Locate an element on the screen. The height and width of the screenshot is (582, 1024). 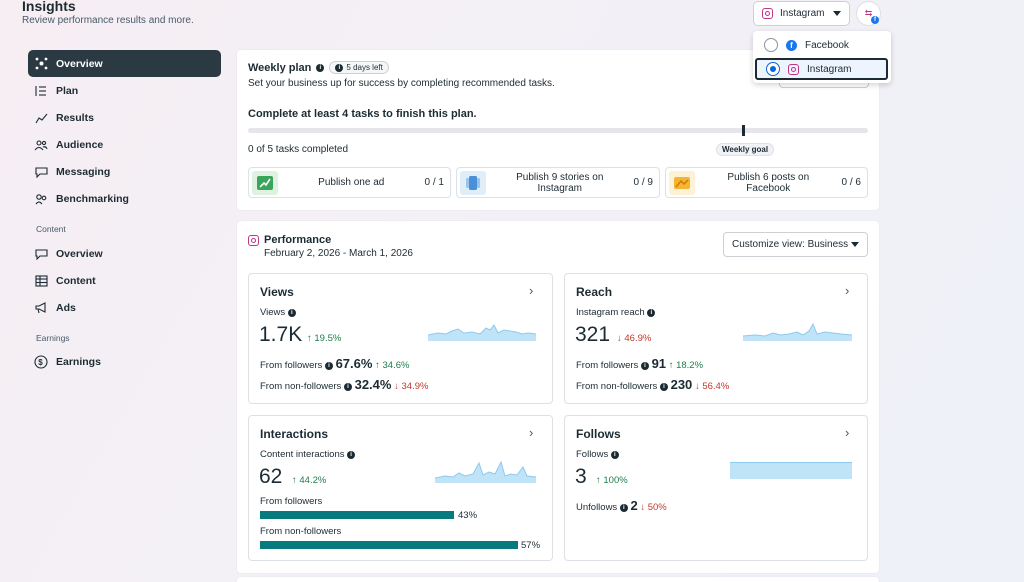
sidebar-item-overview: Overview is located at coordinates (124, 63).